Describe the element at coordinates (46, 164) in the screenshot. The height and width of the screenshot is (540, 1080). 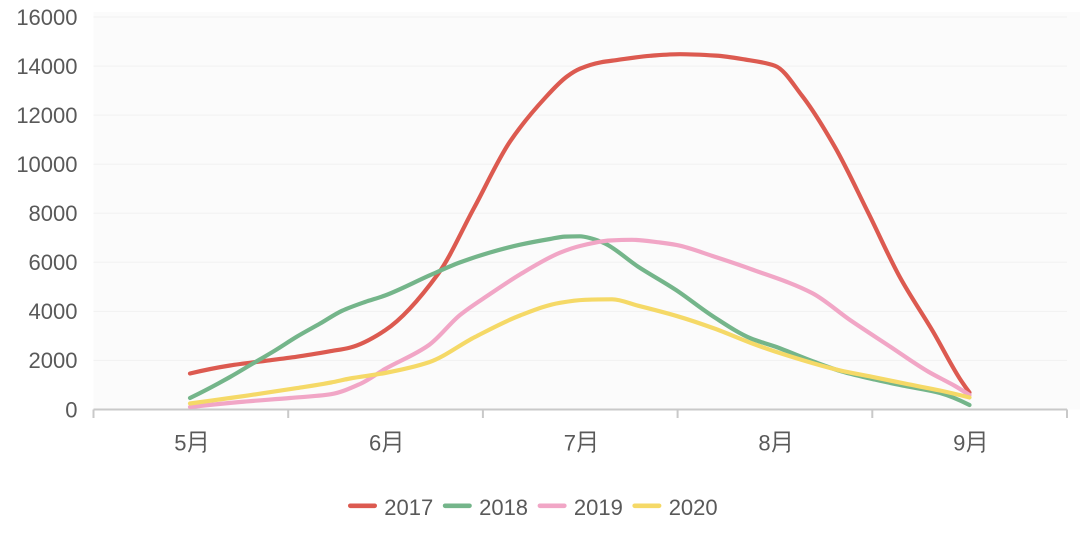
I see `svg-text: 10000` at that location.